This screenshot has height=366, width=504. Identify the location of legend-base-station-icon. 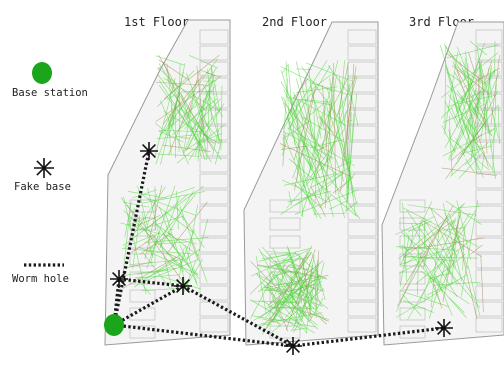
(42, 73).